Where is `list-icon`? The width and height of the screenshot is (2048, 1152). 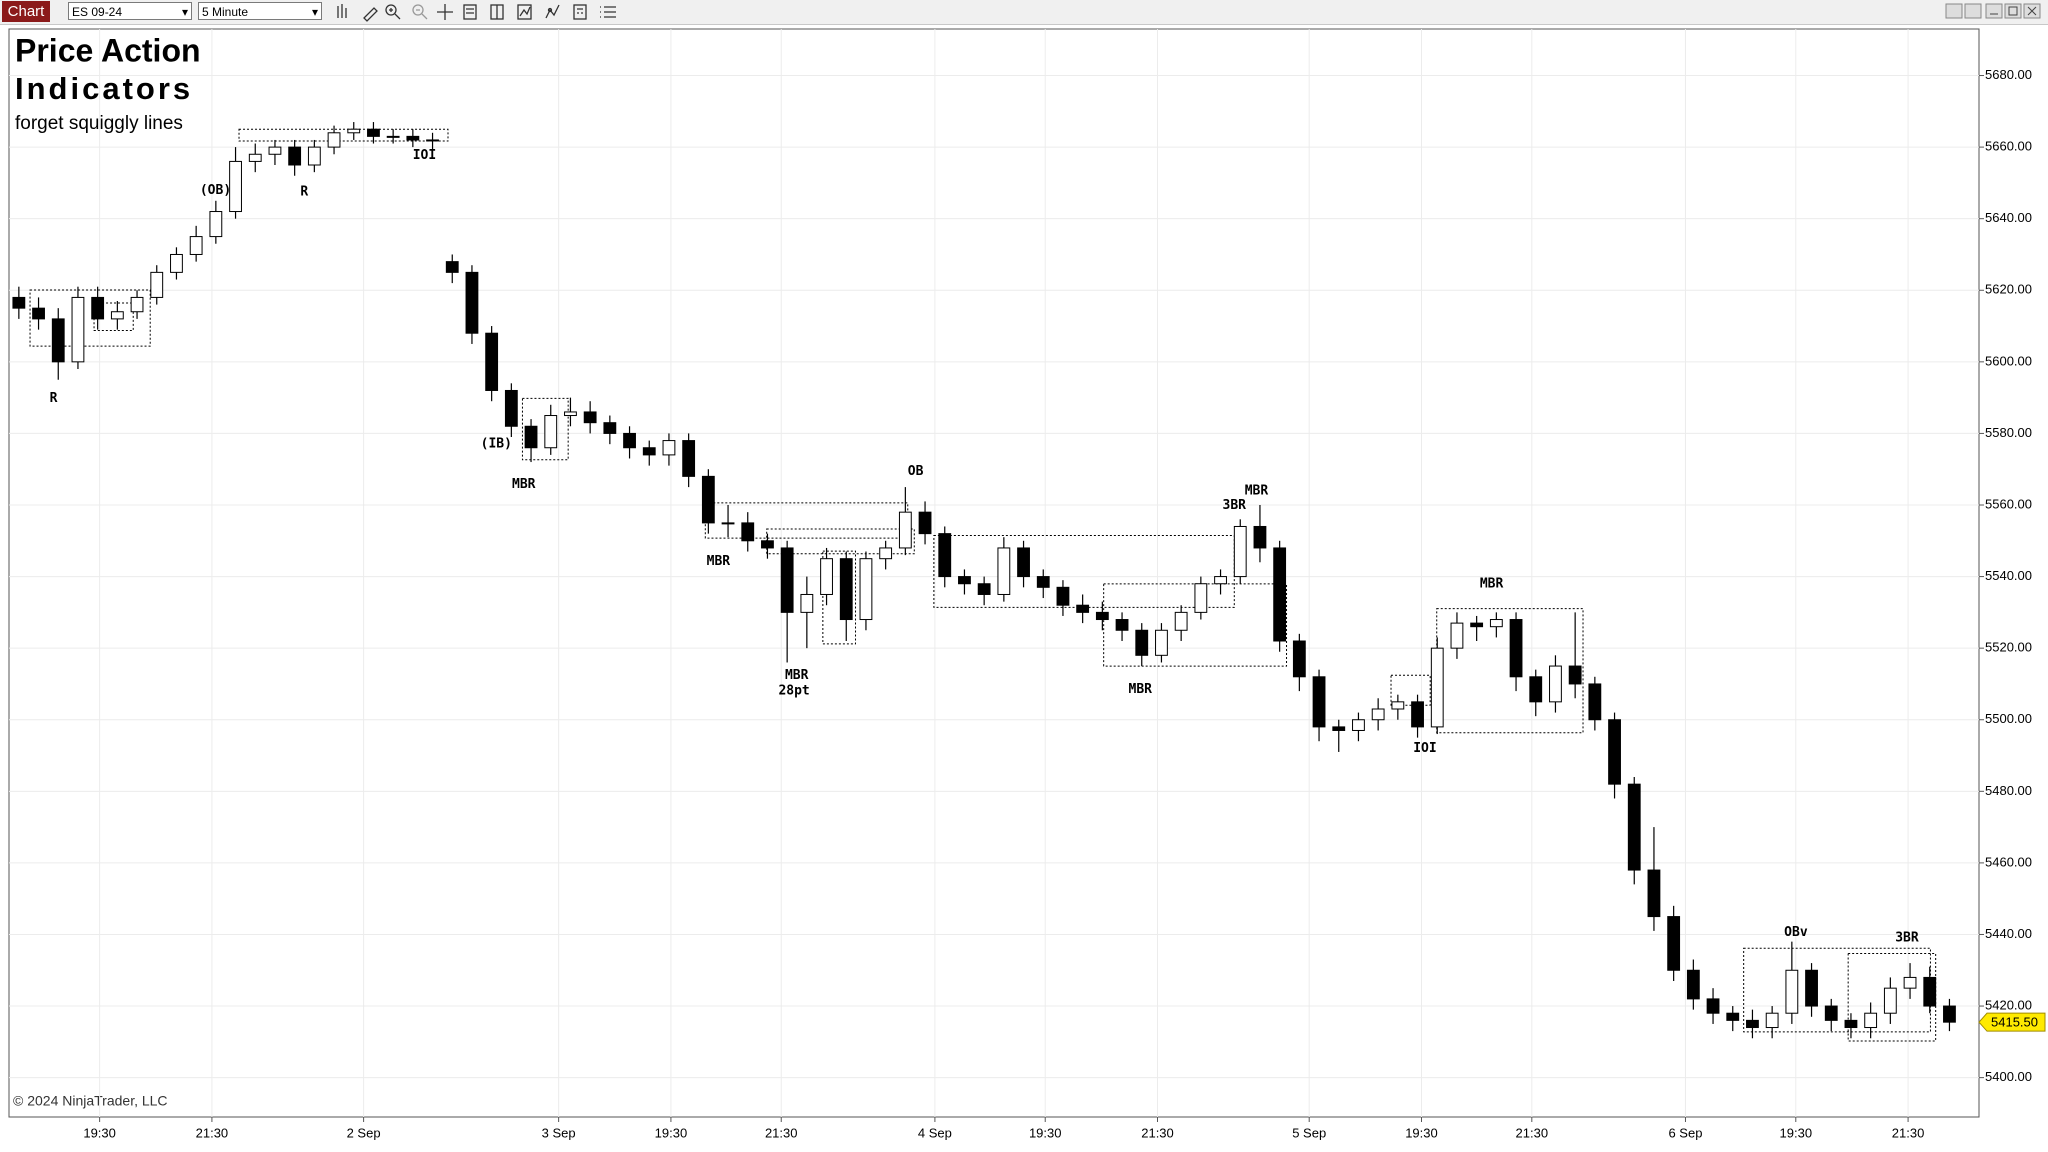 list-icon is located at coordinates (608, 12).